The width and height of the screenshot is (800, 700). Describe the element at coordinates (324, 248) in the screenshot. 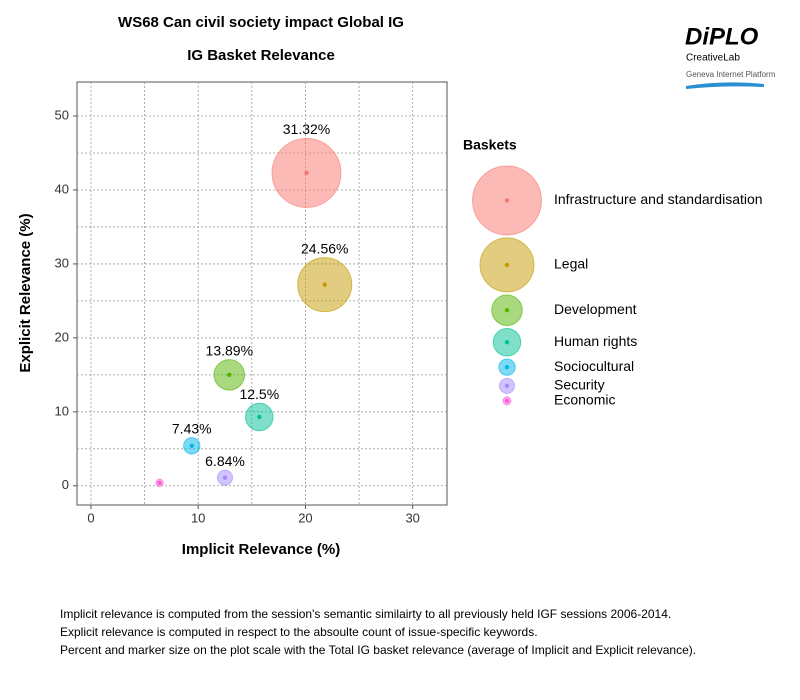

I see `data-label: 24.56%` at that location.